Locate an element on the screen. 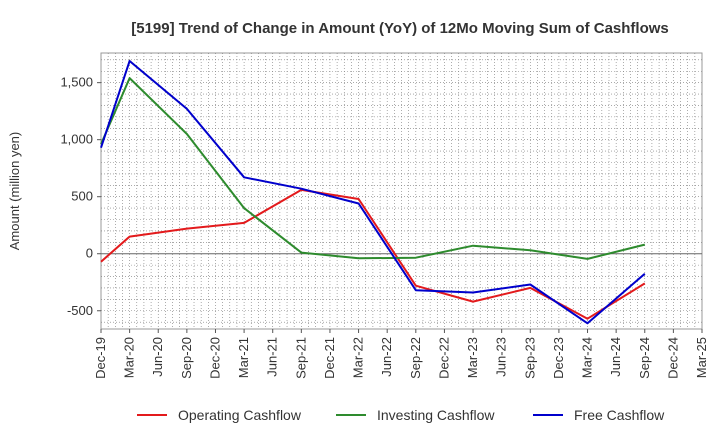 This screenshot has height=440, width=720. x-tick-label: Sep-23 is located at coordinates (529, 358).